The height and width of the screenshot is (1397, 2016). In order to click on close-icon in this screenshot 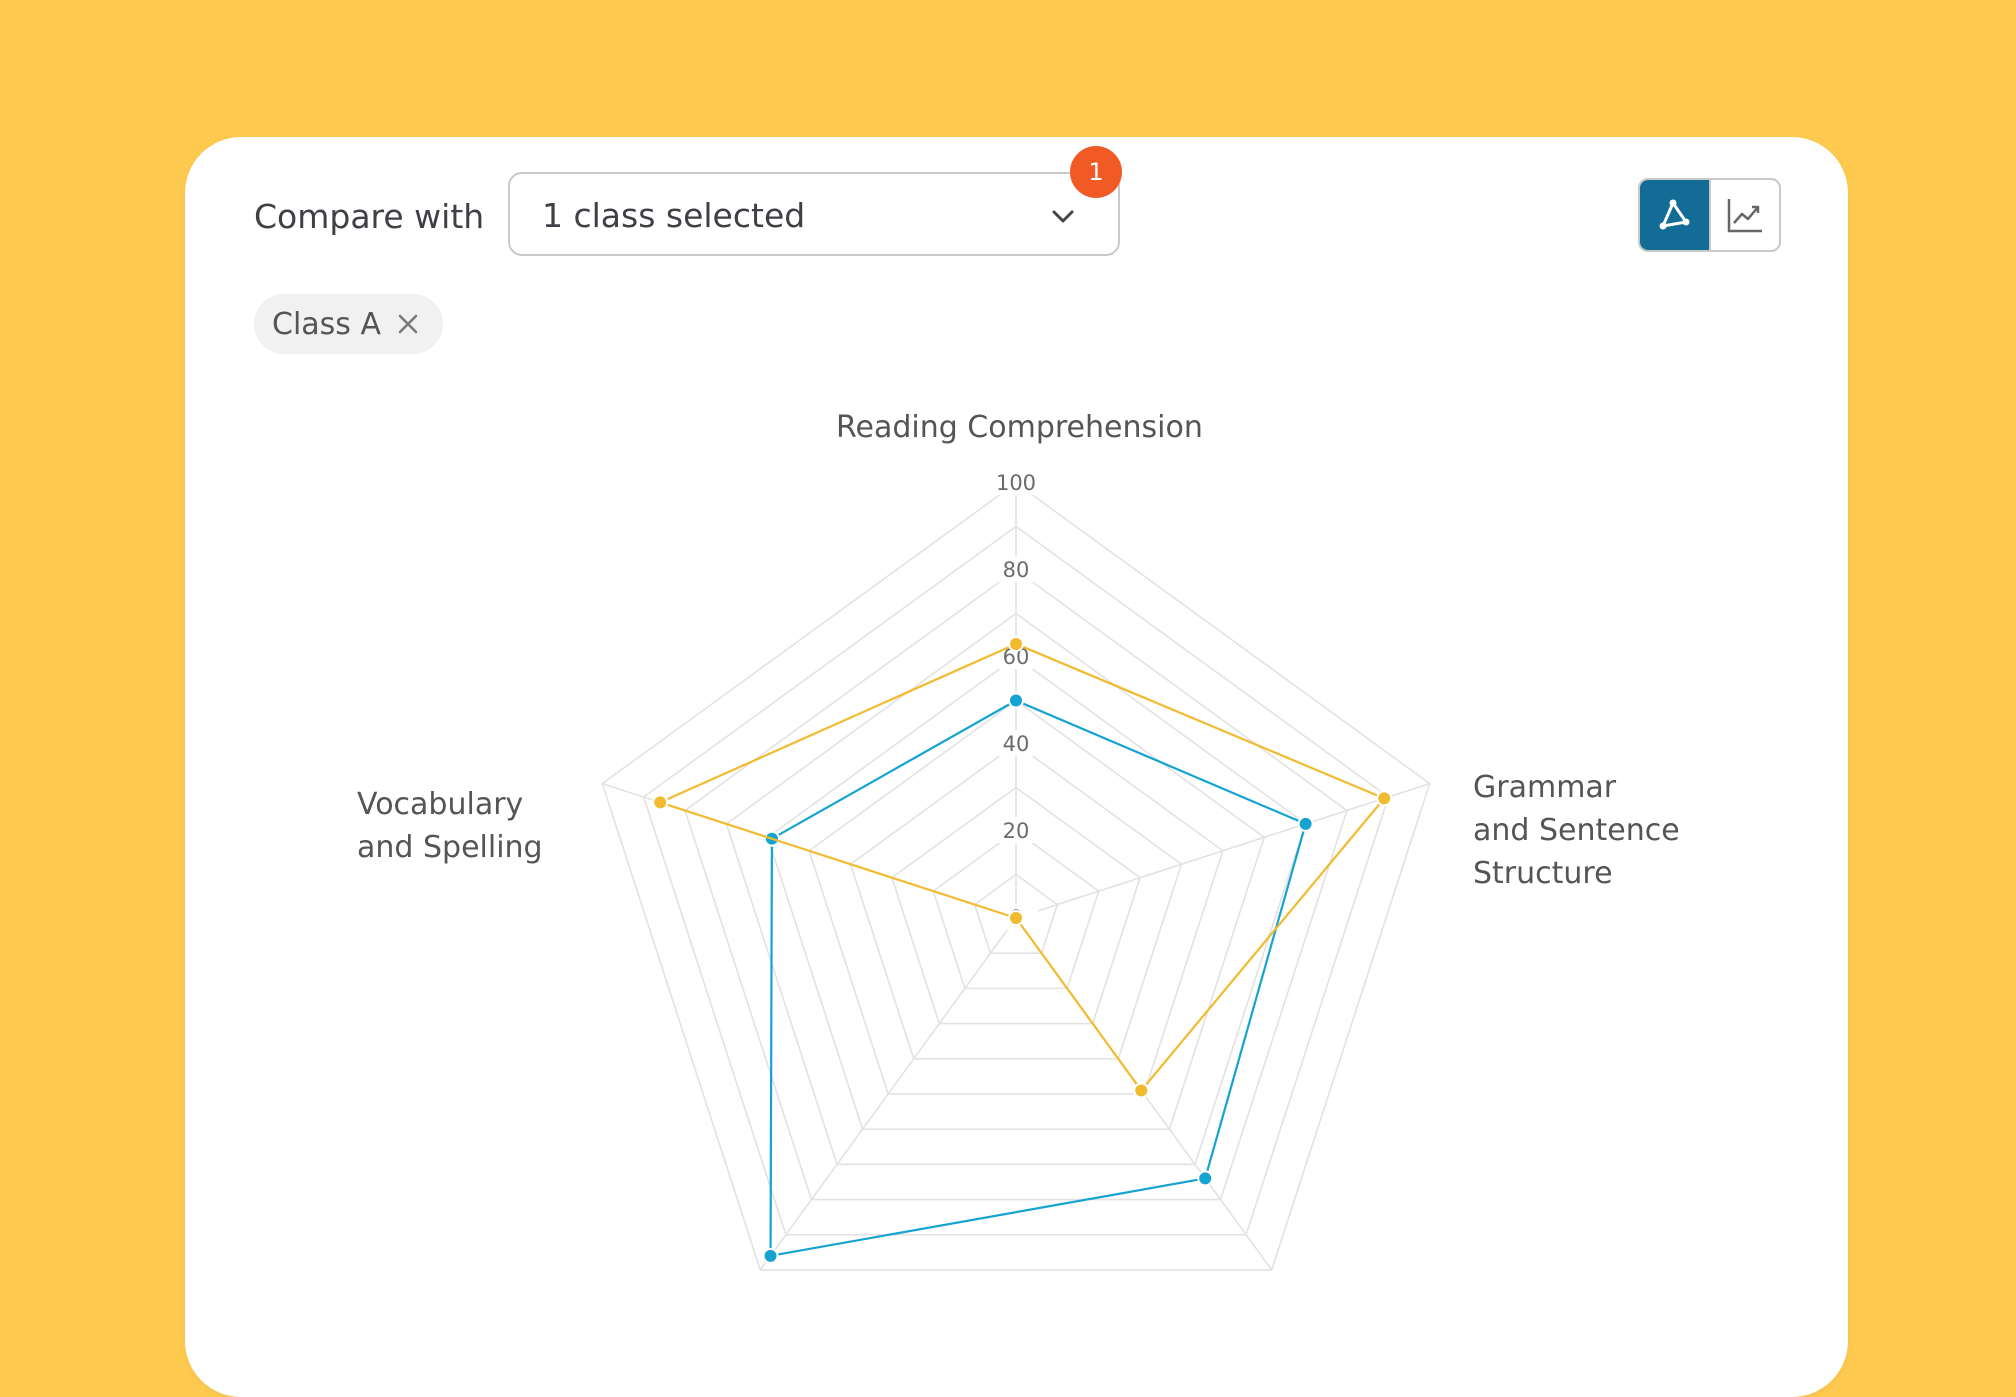, I will do `click(408, 324)`.